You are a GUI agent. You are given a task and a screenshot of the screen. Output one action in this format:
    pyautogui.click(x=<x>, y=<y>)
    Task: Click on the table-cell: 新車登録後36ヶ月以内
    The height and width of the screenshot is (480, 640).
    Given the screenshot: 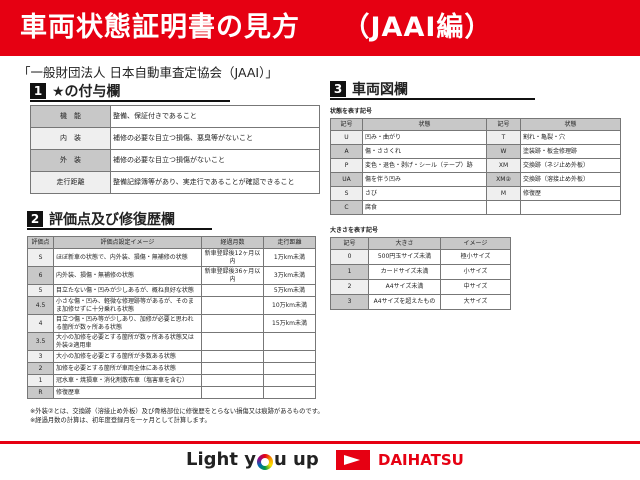 What is the action you would take?
    pyautogui.click(x=232, y=275)
    